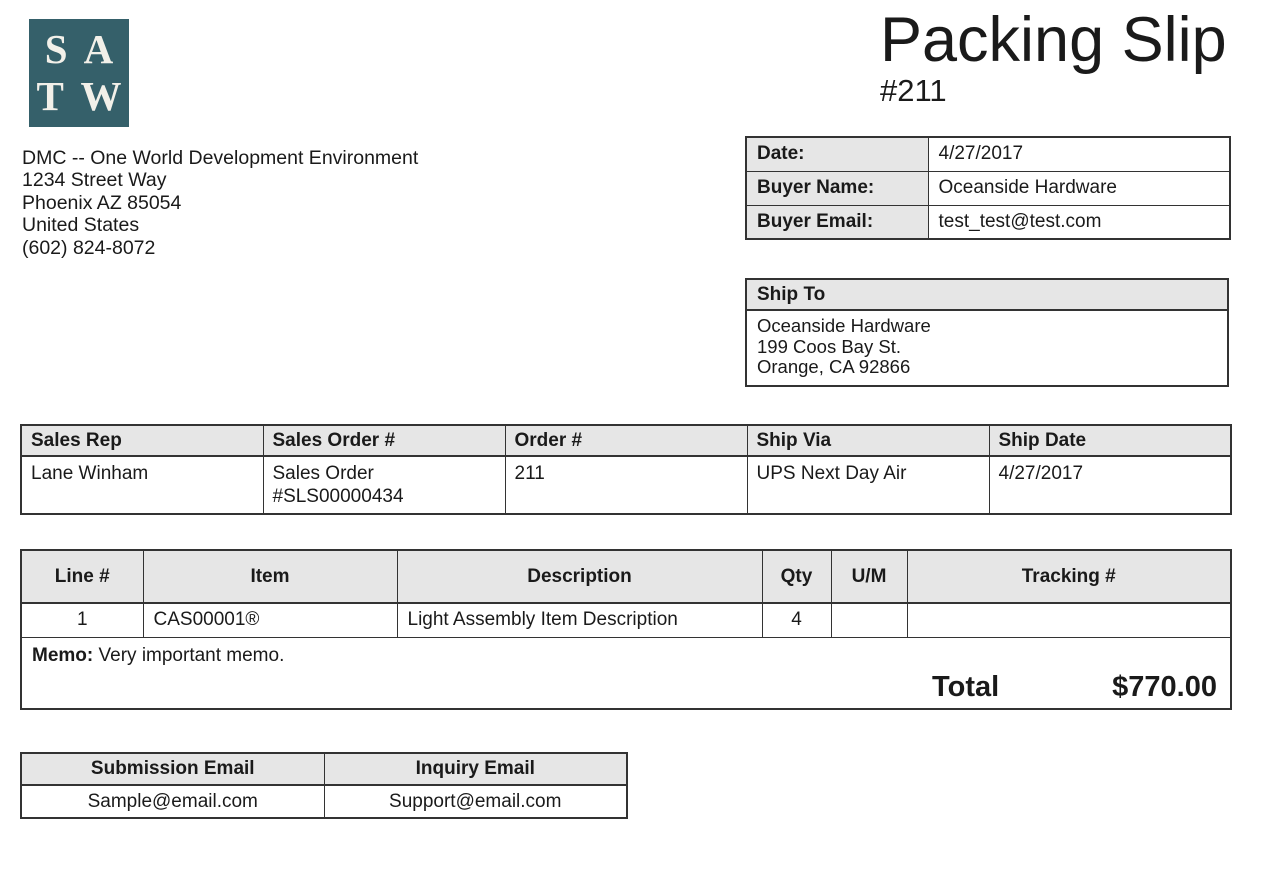 The width and height of the screenshot is (1276, 870). I want to click on title-block: Packing Slip #211, so click(1053, 58).